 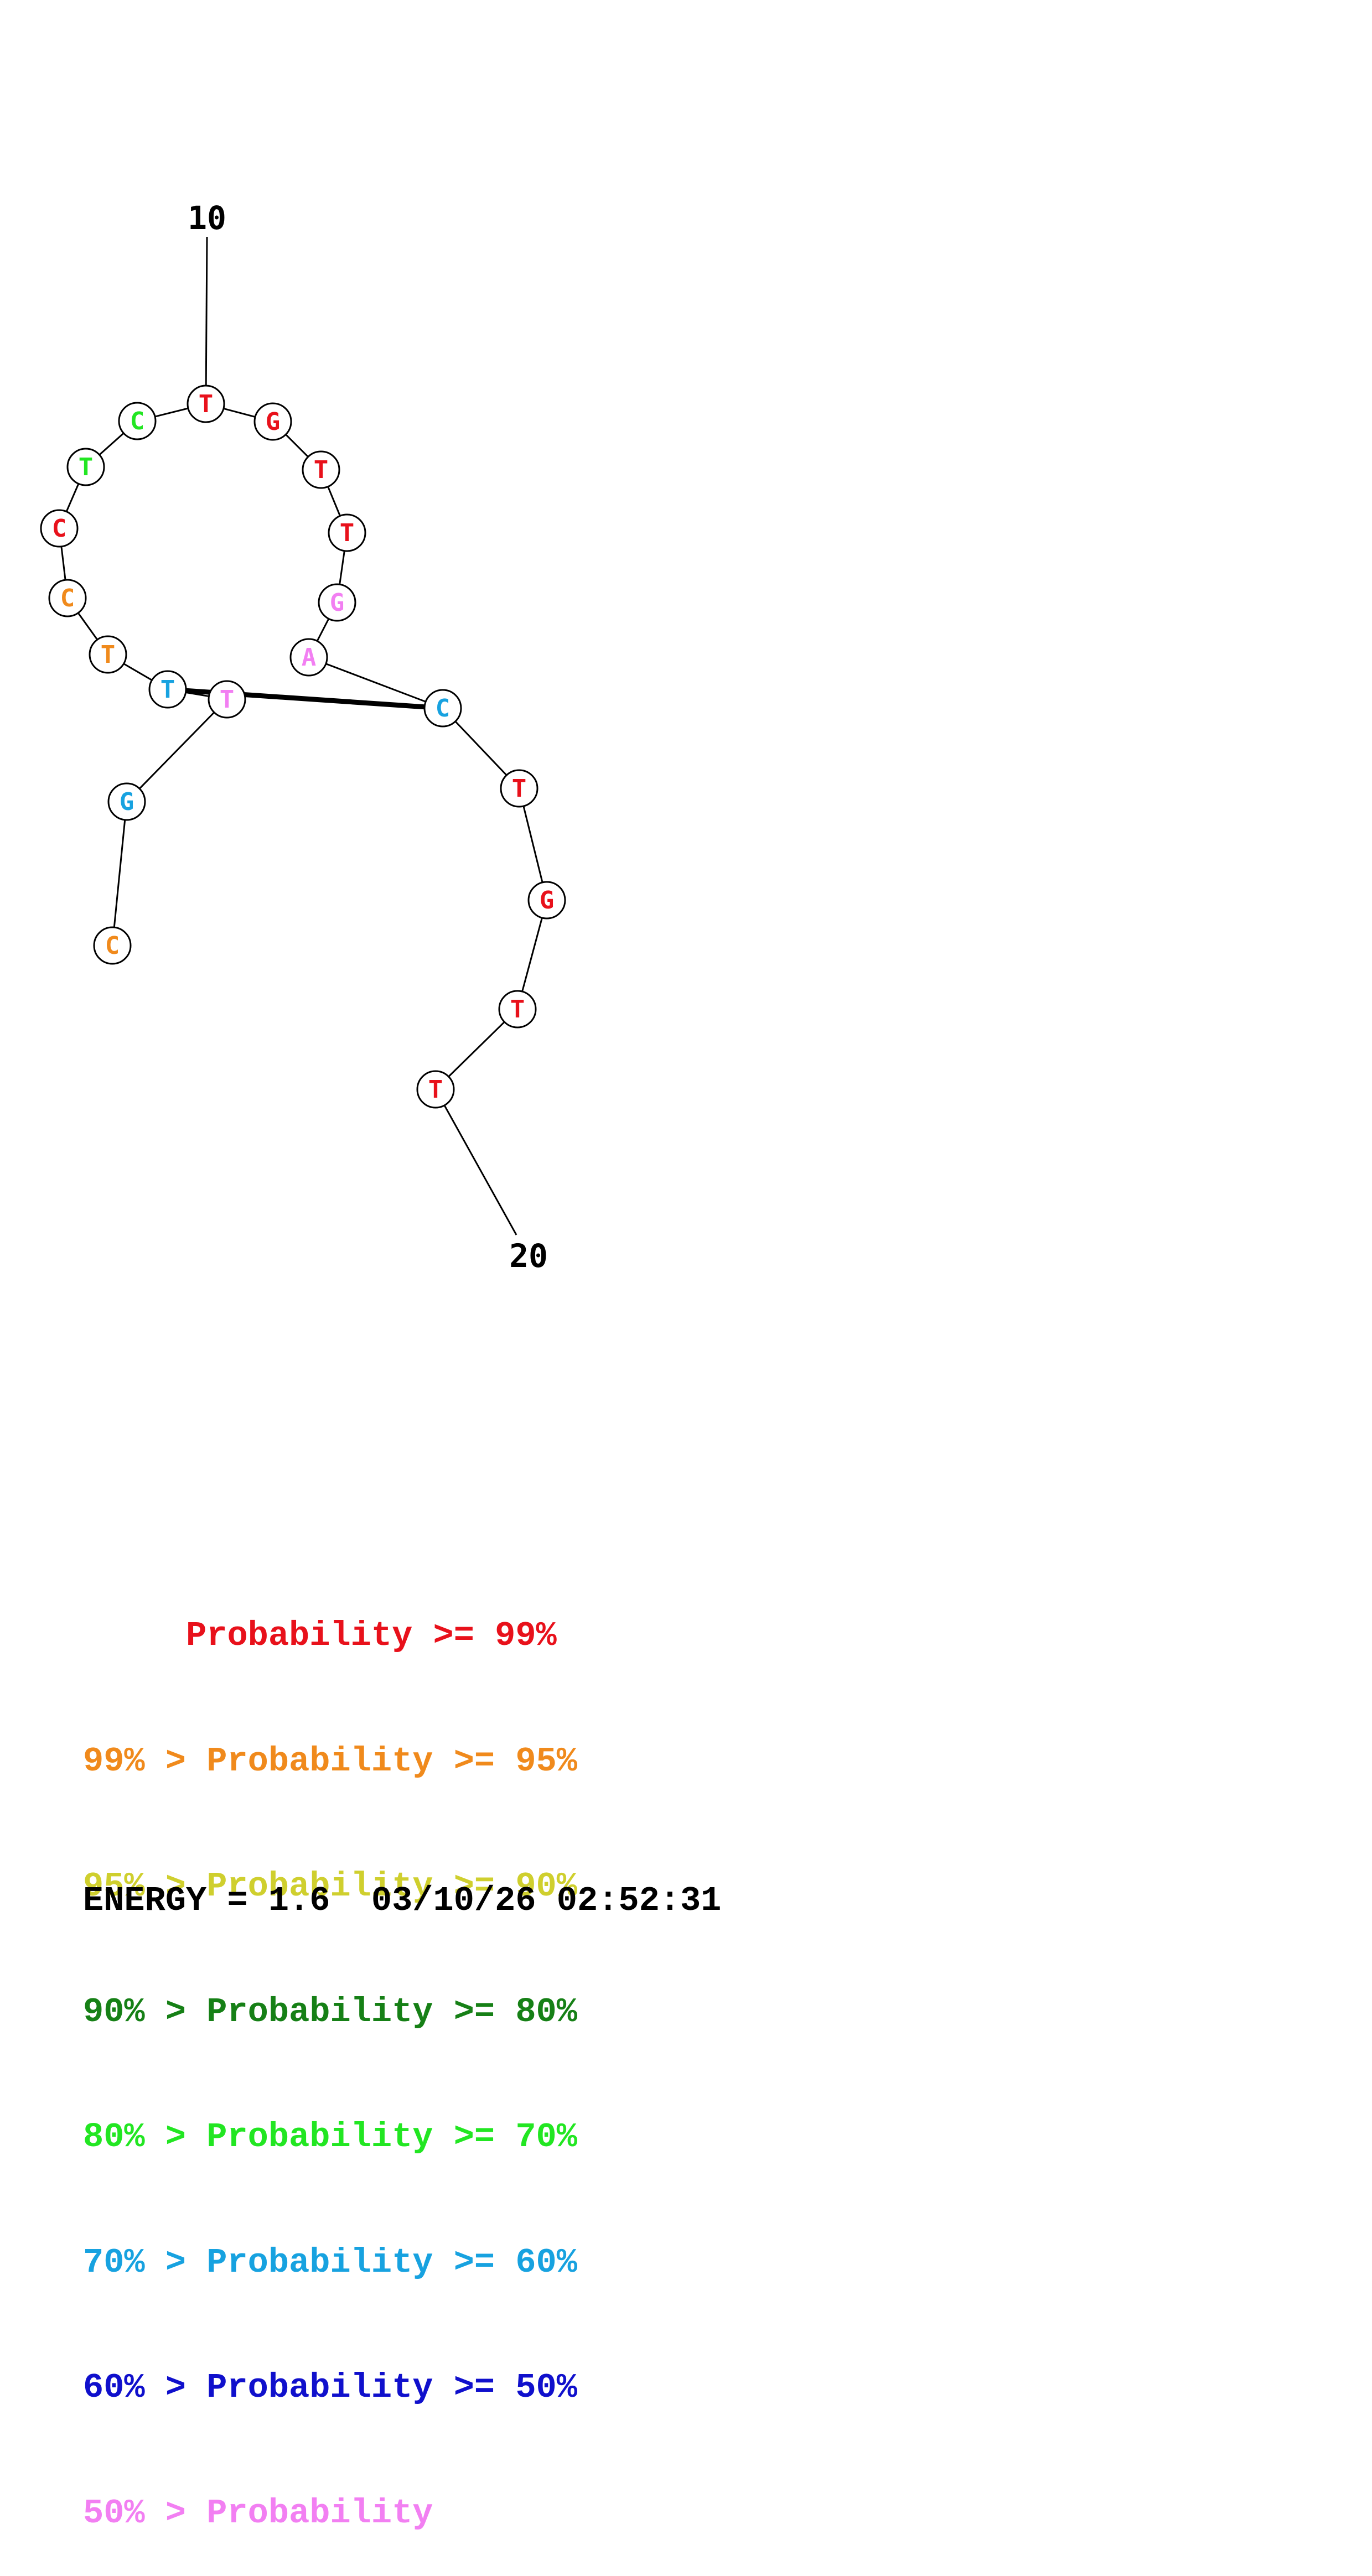 I want to click on nucleotide-letter: A, so click(x=309, y=657).